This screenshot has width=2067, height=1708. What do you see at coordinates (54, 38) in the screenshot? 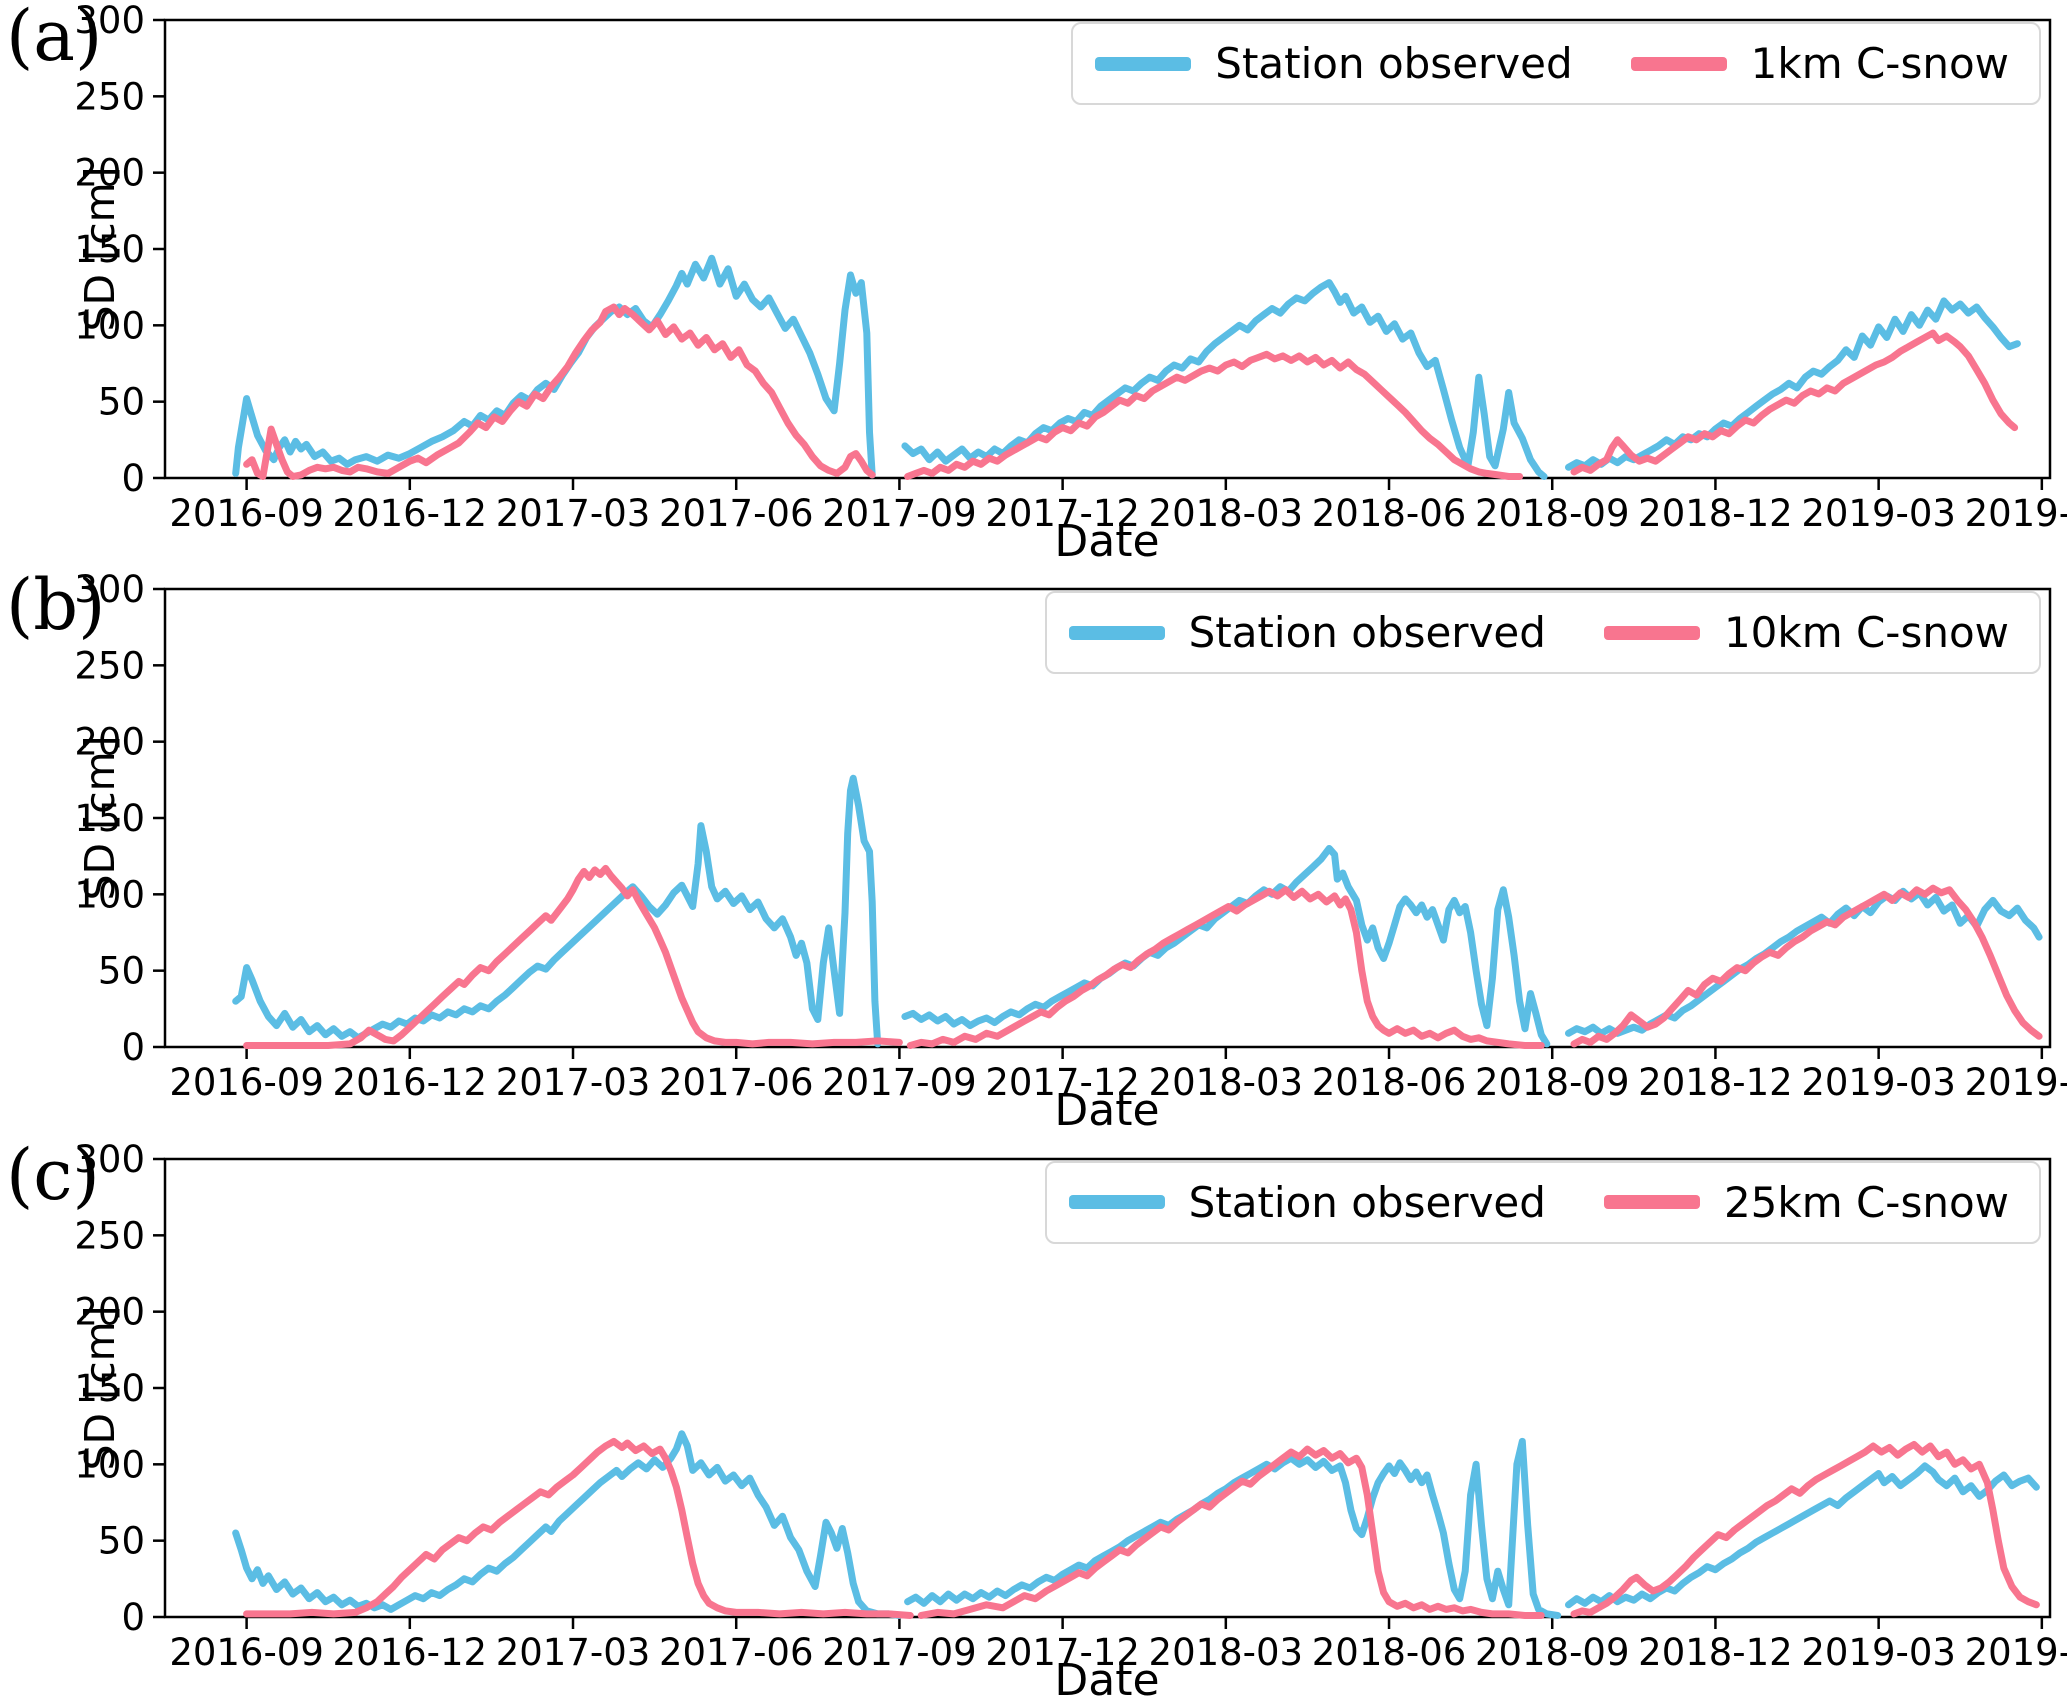
I see `panel-a-letter: (a)` at bounding box center [54, 38].